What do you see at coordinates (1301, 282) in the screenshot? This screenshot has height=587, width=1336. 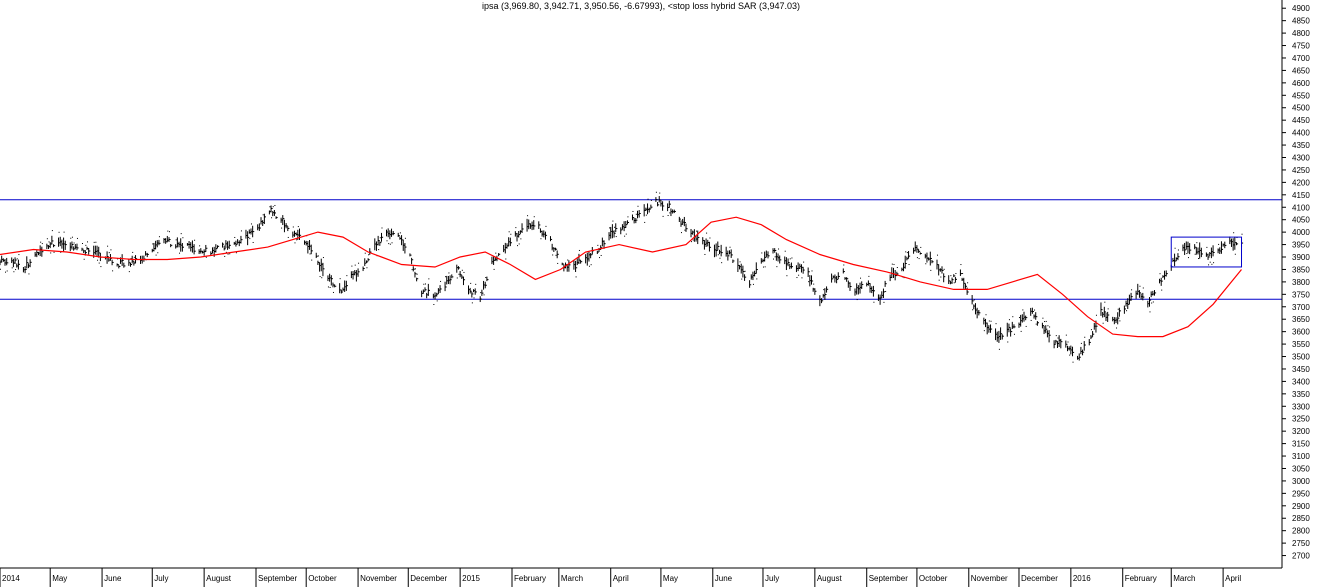 I see `y-tick-label: 3800` at bounding box center [1301, 282].